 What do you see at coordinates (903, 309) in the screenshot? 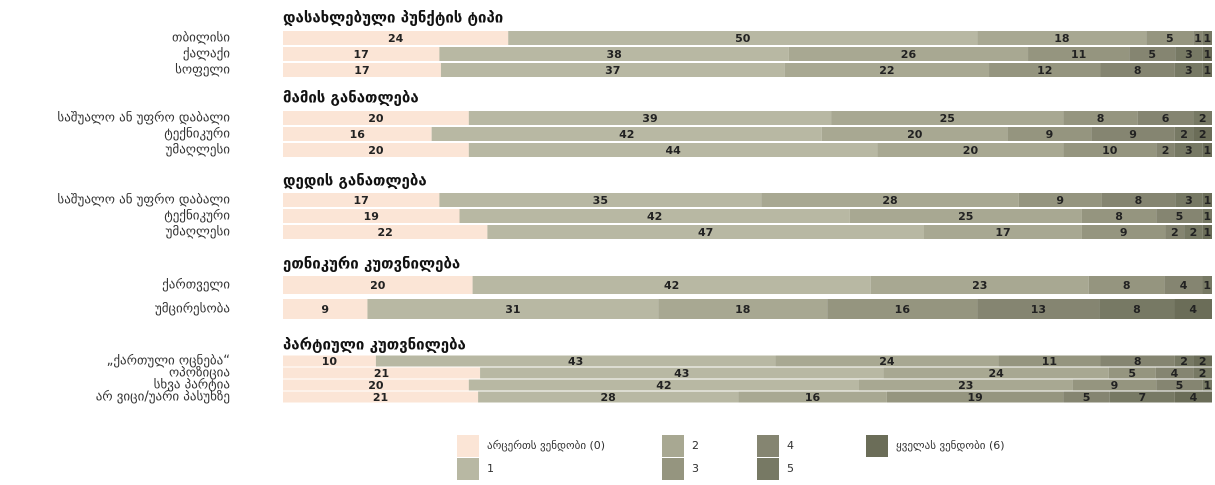
I see `data-label: 16` at bounding box center [903, 309].